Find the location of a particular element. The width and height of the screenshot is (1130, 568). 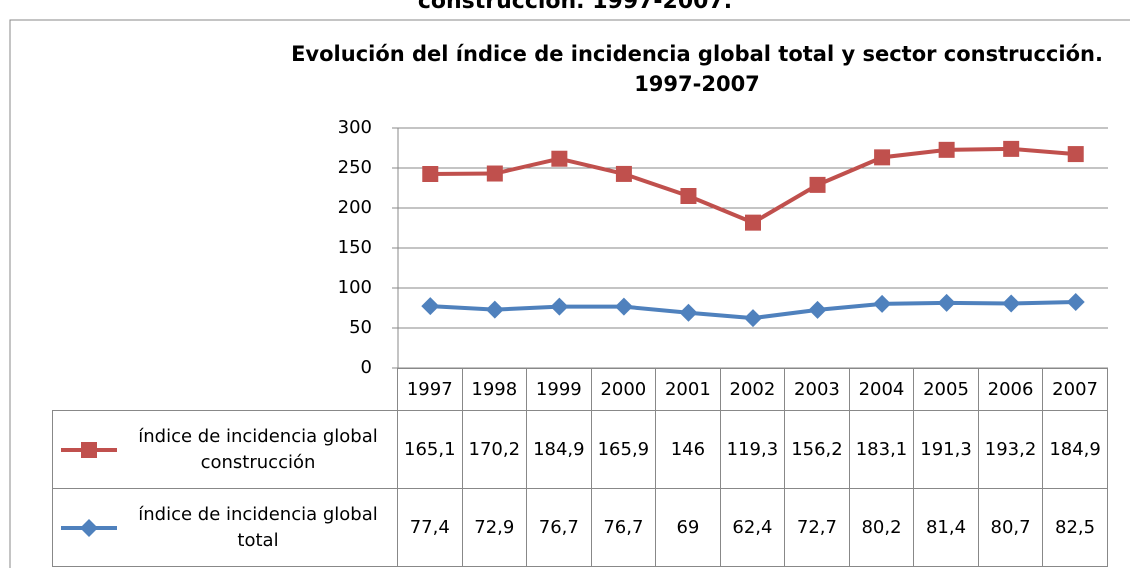

y-tick-label: 100 is located at coordinates (355, 287).